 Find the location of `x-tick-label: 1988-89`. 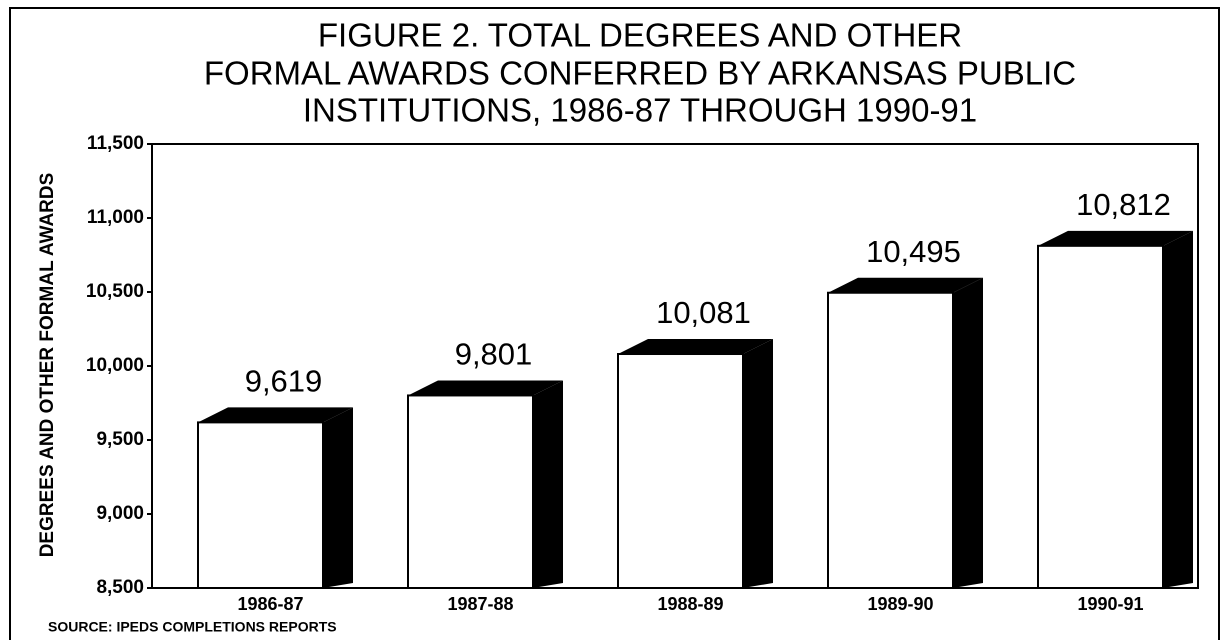

x-tick-label: 1988-89 is located at coordinates (690, 604).